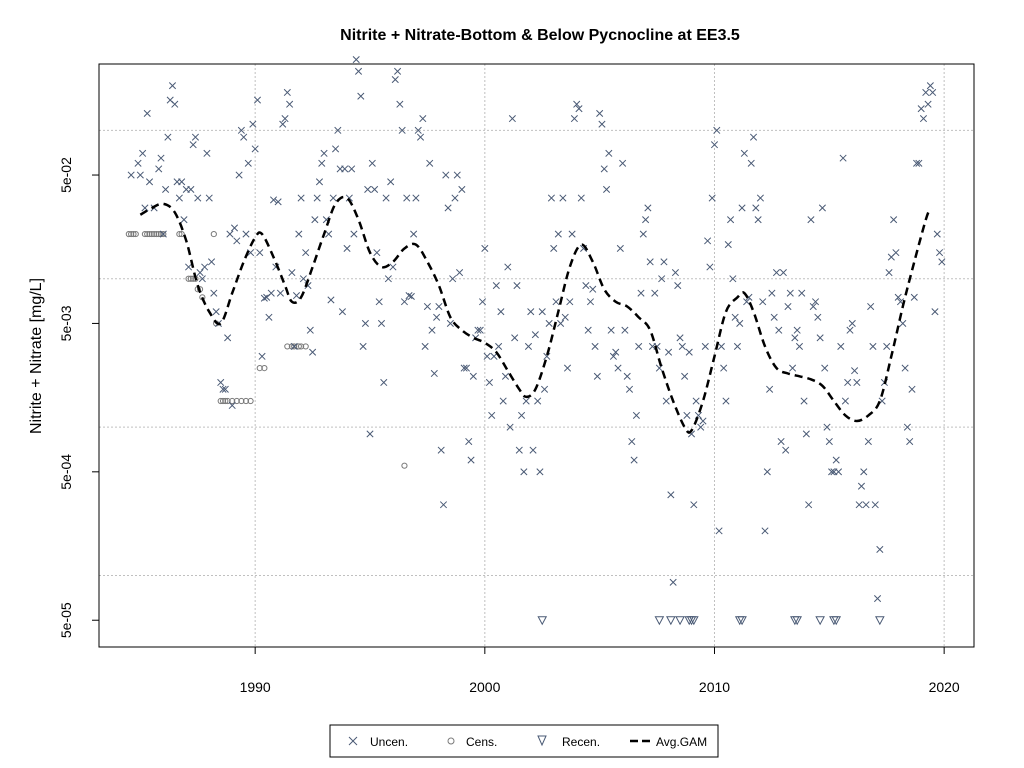  Describe the element at coordinates (353, 741) in the screenshot. I see `legend-uncen-icon` at that location.